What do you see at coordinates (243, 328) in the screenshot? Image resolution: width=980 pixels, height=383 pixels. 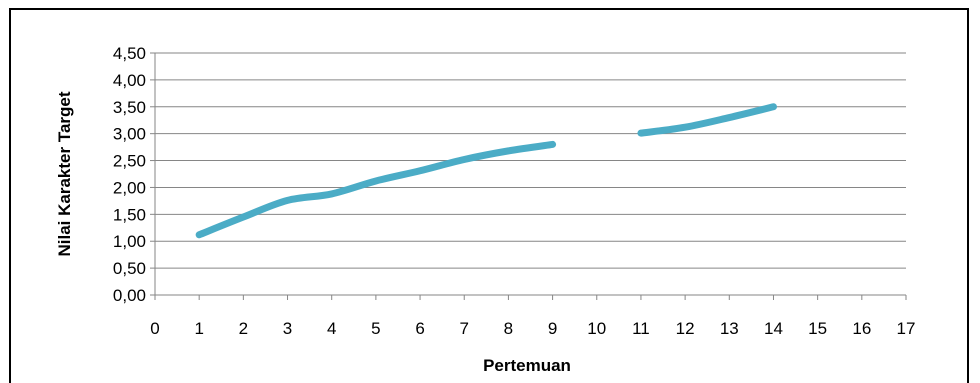 I see `x-tick-label: 2` at bounding box center [243, 328].